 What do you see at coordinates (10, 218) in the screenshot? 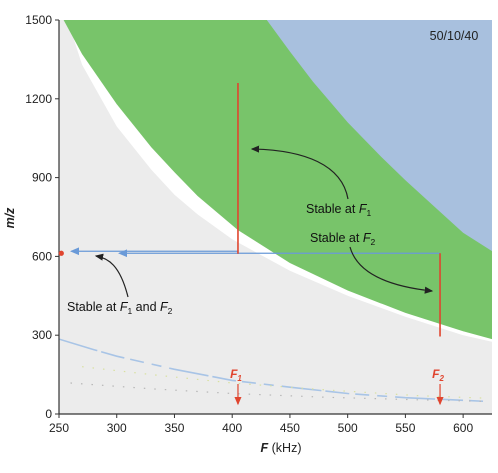
I see `y-axis-title: m/z` at bounding box center [10, 218].